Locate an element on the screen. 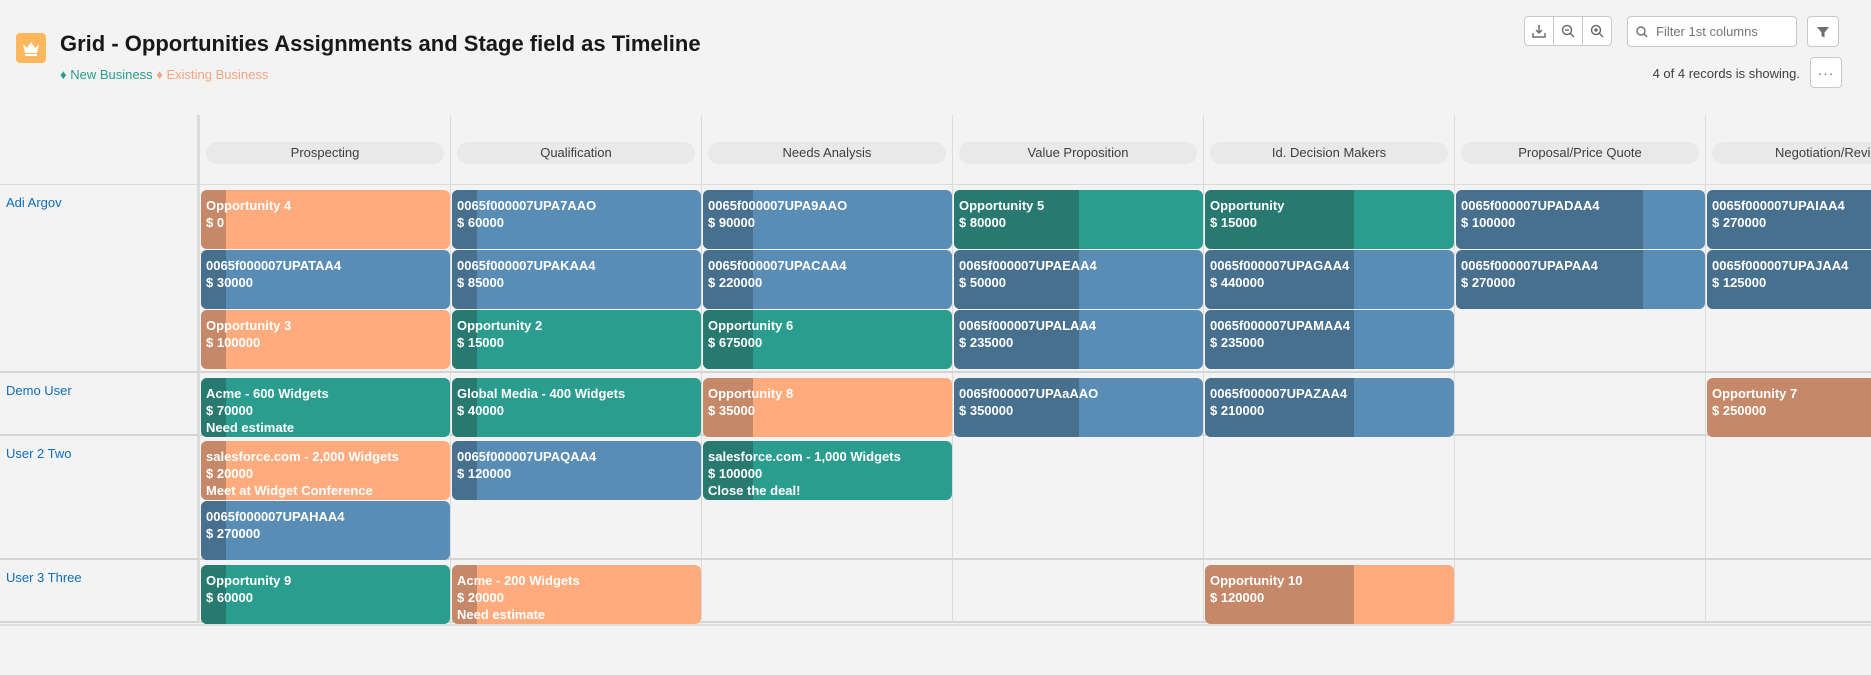 This screenshot has width=1871, height=675. opportunity-card: Opportunity 6 $ 675000 is located at coordinates (827, 339).